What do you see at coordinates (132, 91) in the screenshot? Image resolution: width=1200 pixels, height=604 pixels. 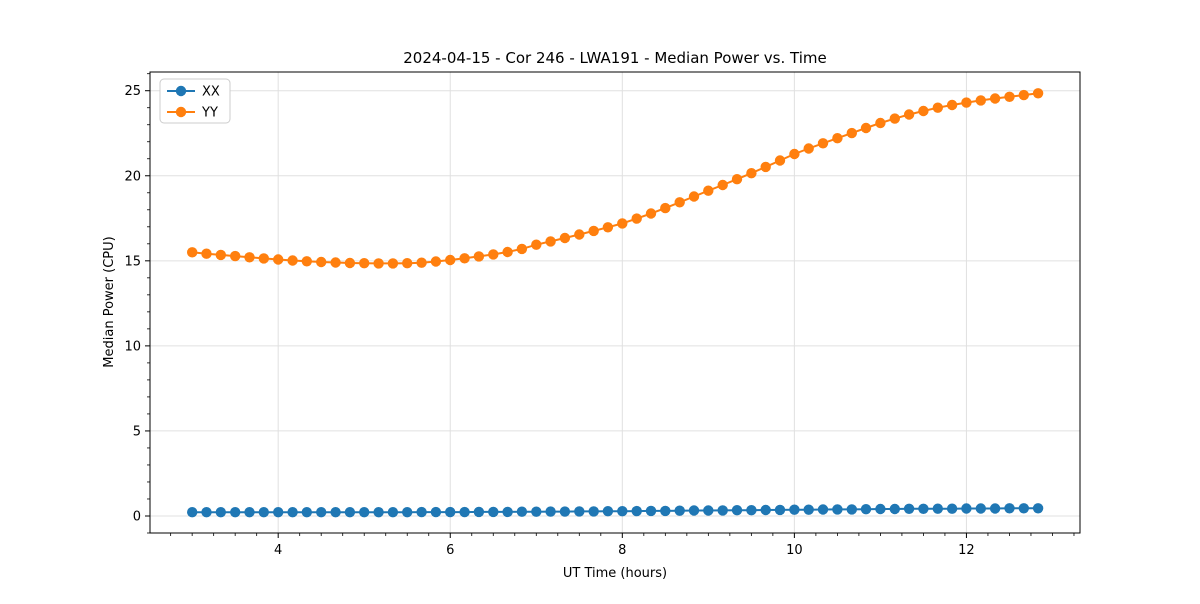 I see `y-tick-label: 25` at bounding box center [132, 91].